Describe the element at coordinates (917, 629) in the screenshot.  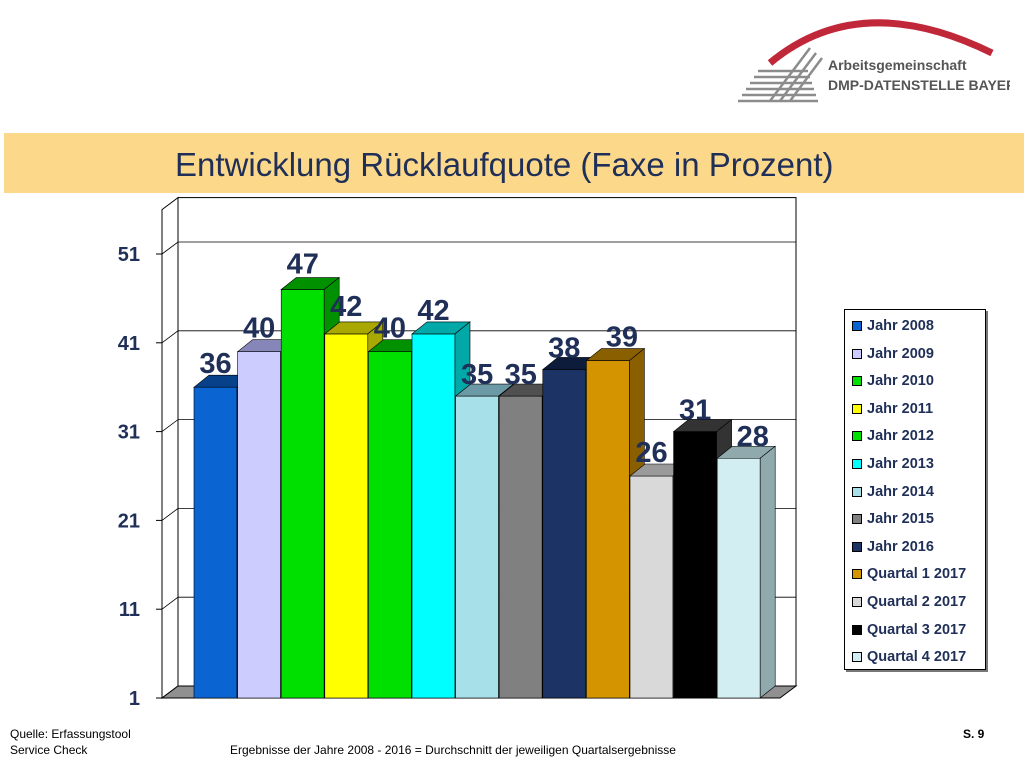
I see `legend-label: Quartal 3 2017` at that location.